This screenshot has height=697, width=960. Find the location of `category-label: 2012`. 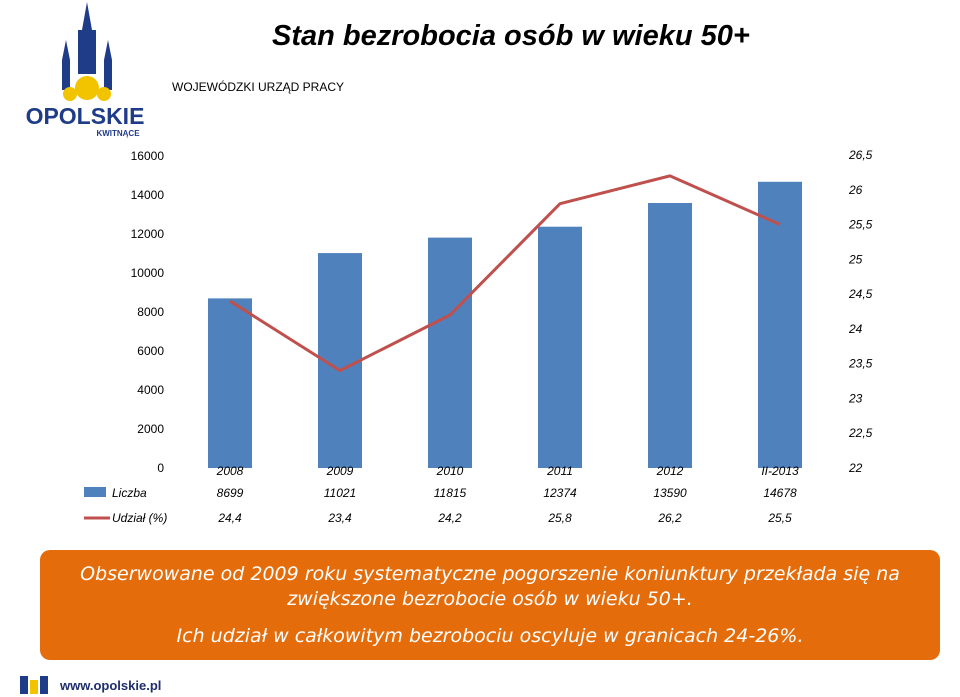

category-label: 2012 is located at coordinates (670, 471).